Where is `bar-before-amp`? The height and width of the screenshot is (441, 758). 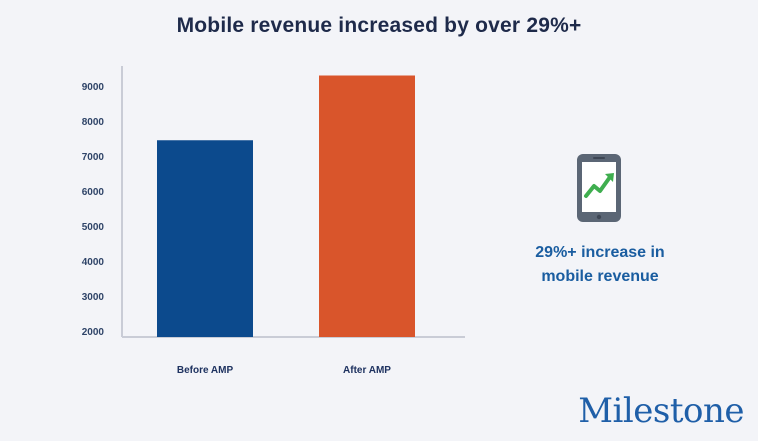
bar-before-amp is located at coordinates (205, 238).